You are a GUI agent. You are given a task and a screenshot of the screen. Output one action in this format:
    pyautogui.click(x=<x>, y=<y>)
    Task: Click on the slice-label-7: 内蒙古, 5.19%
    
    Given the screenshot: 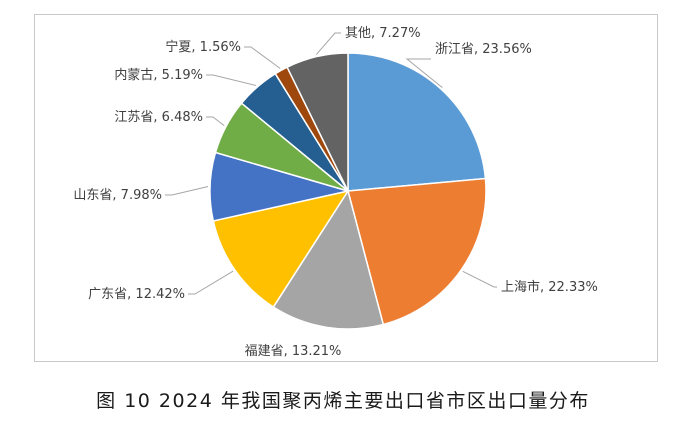 What is the action you would take?
    pyautogui.click(x=158, y=75)
    